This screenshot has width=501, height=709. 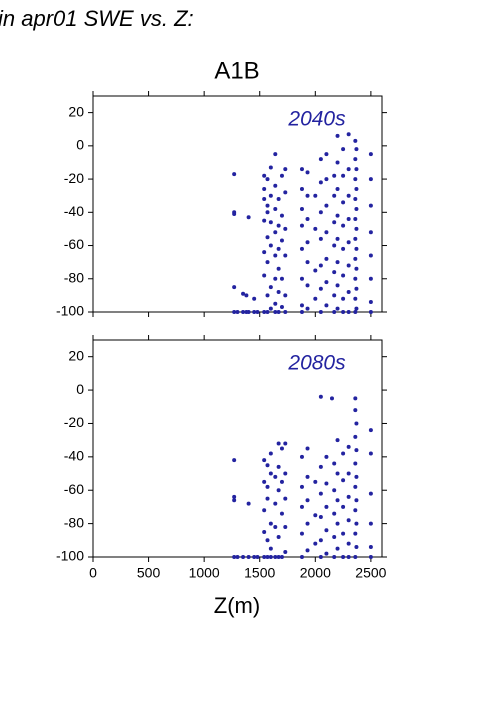 What do you see at coordinates (74, 489) in the screenshot?
I see `y-tick-label: -60` at bounding box center [74, 489].